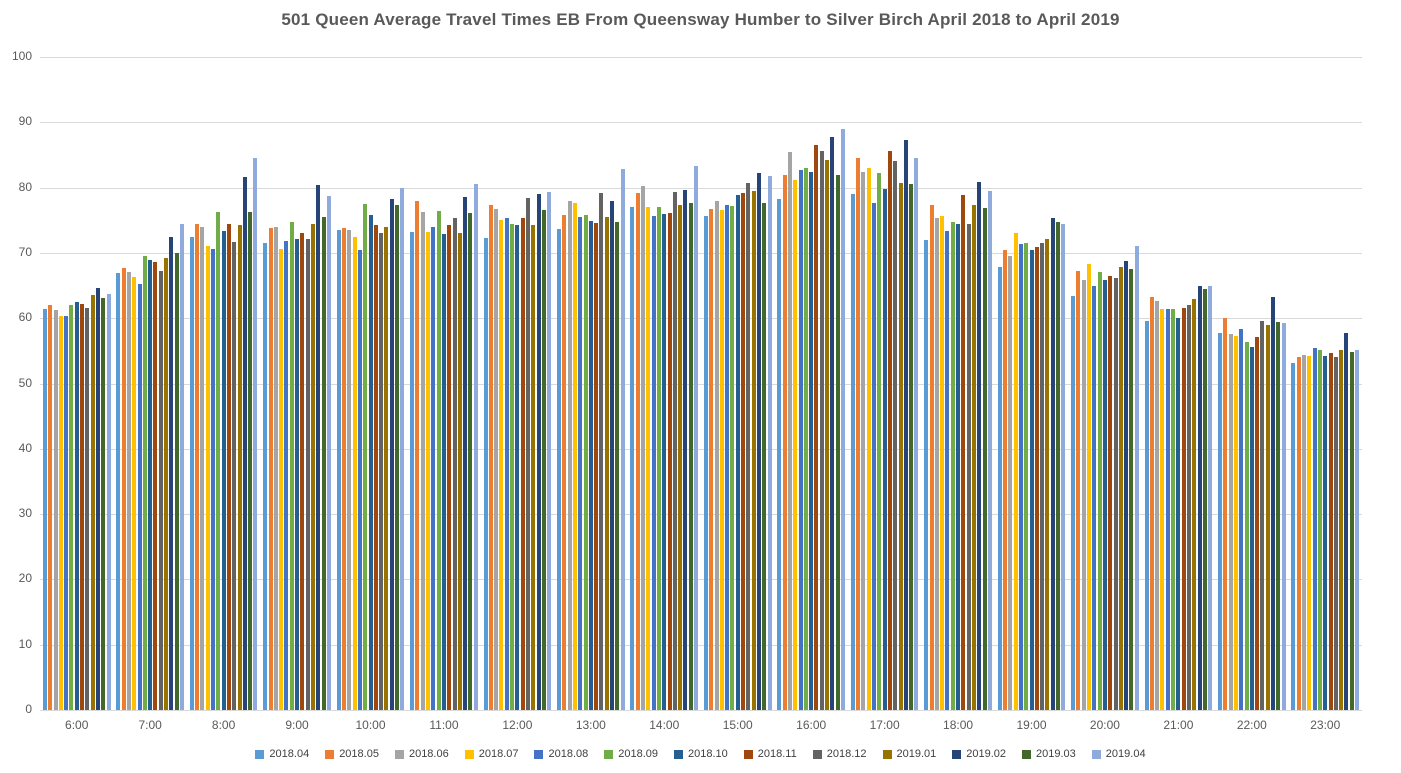  Describe the element at coordinates (25, 186) in the screenshot. I see `y-tick-label: 80` at that location.